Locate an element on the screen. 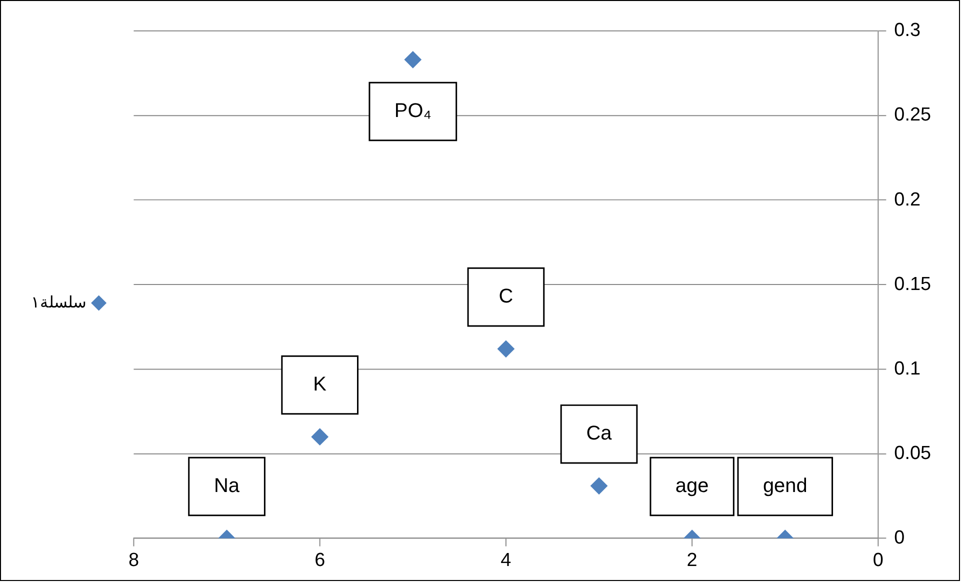 Image resolution: width=962 pixels, height=583 pixels. annotation: gend is located at coordinates (785, 486).